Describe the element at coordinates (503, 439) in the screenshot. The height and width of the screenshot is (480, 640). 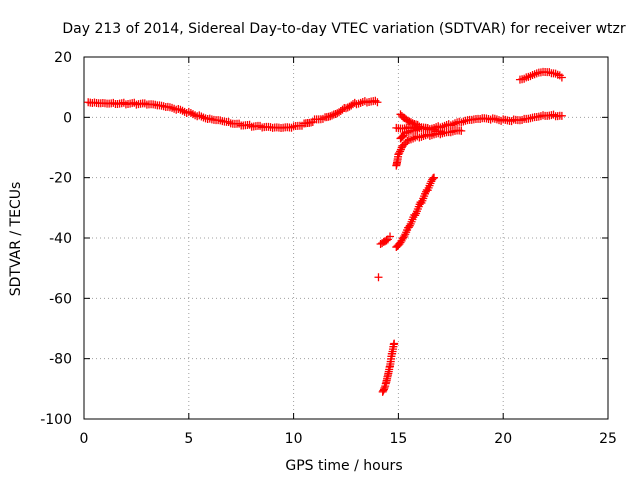
I see `x-tick-label: 20` at that location.